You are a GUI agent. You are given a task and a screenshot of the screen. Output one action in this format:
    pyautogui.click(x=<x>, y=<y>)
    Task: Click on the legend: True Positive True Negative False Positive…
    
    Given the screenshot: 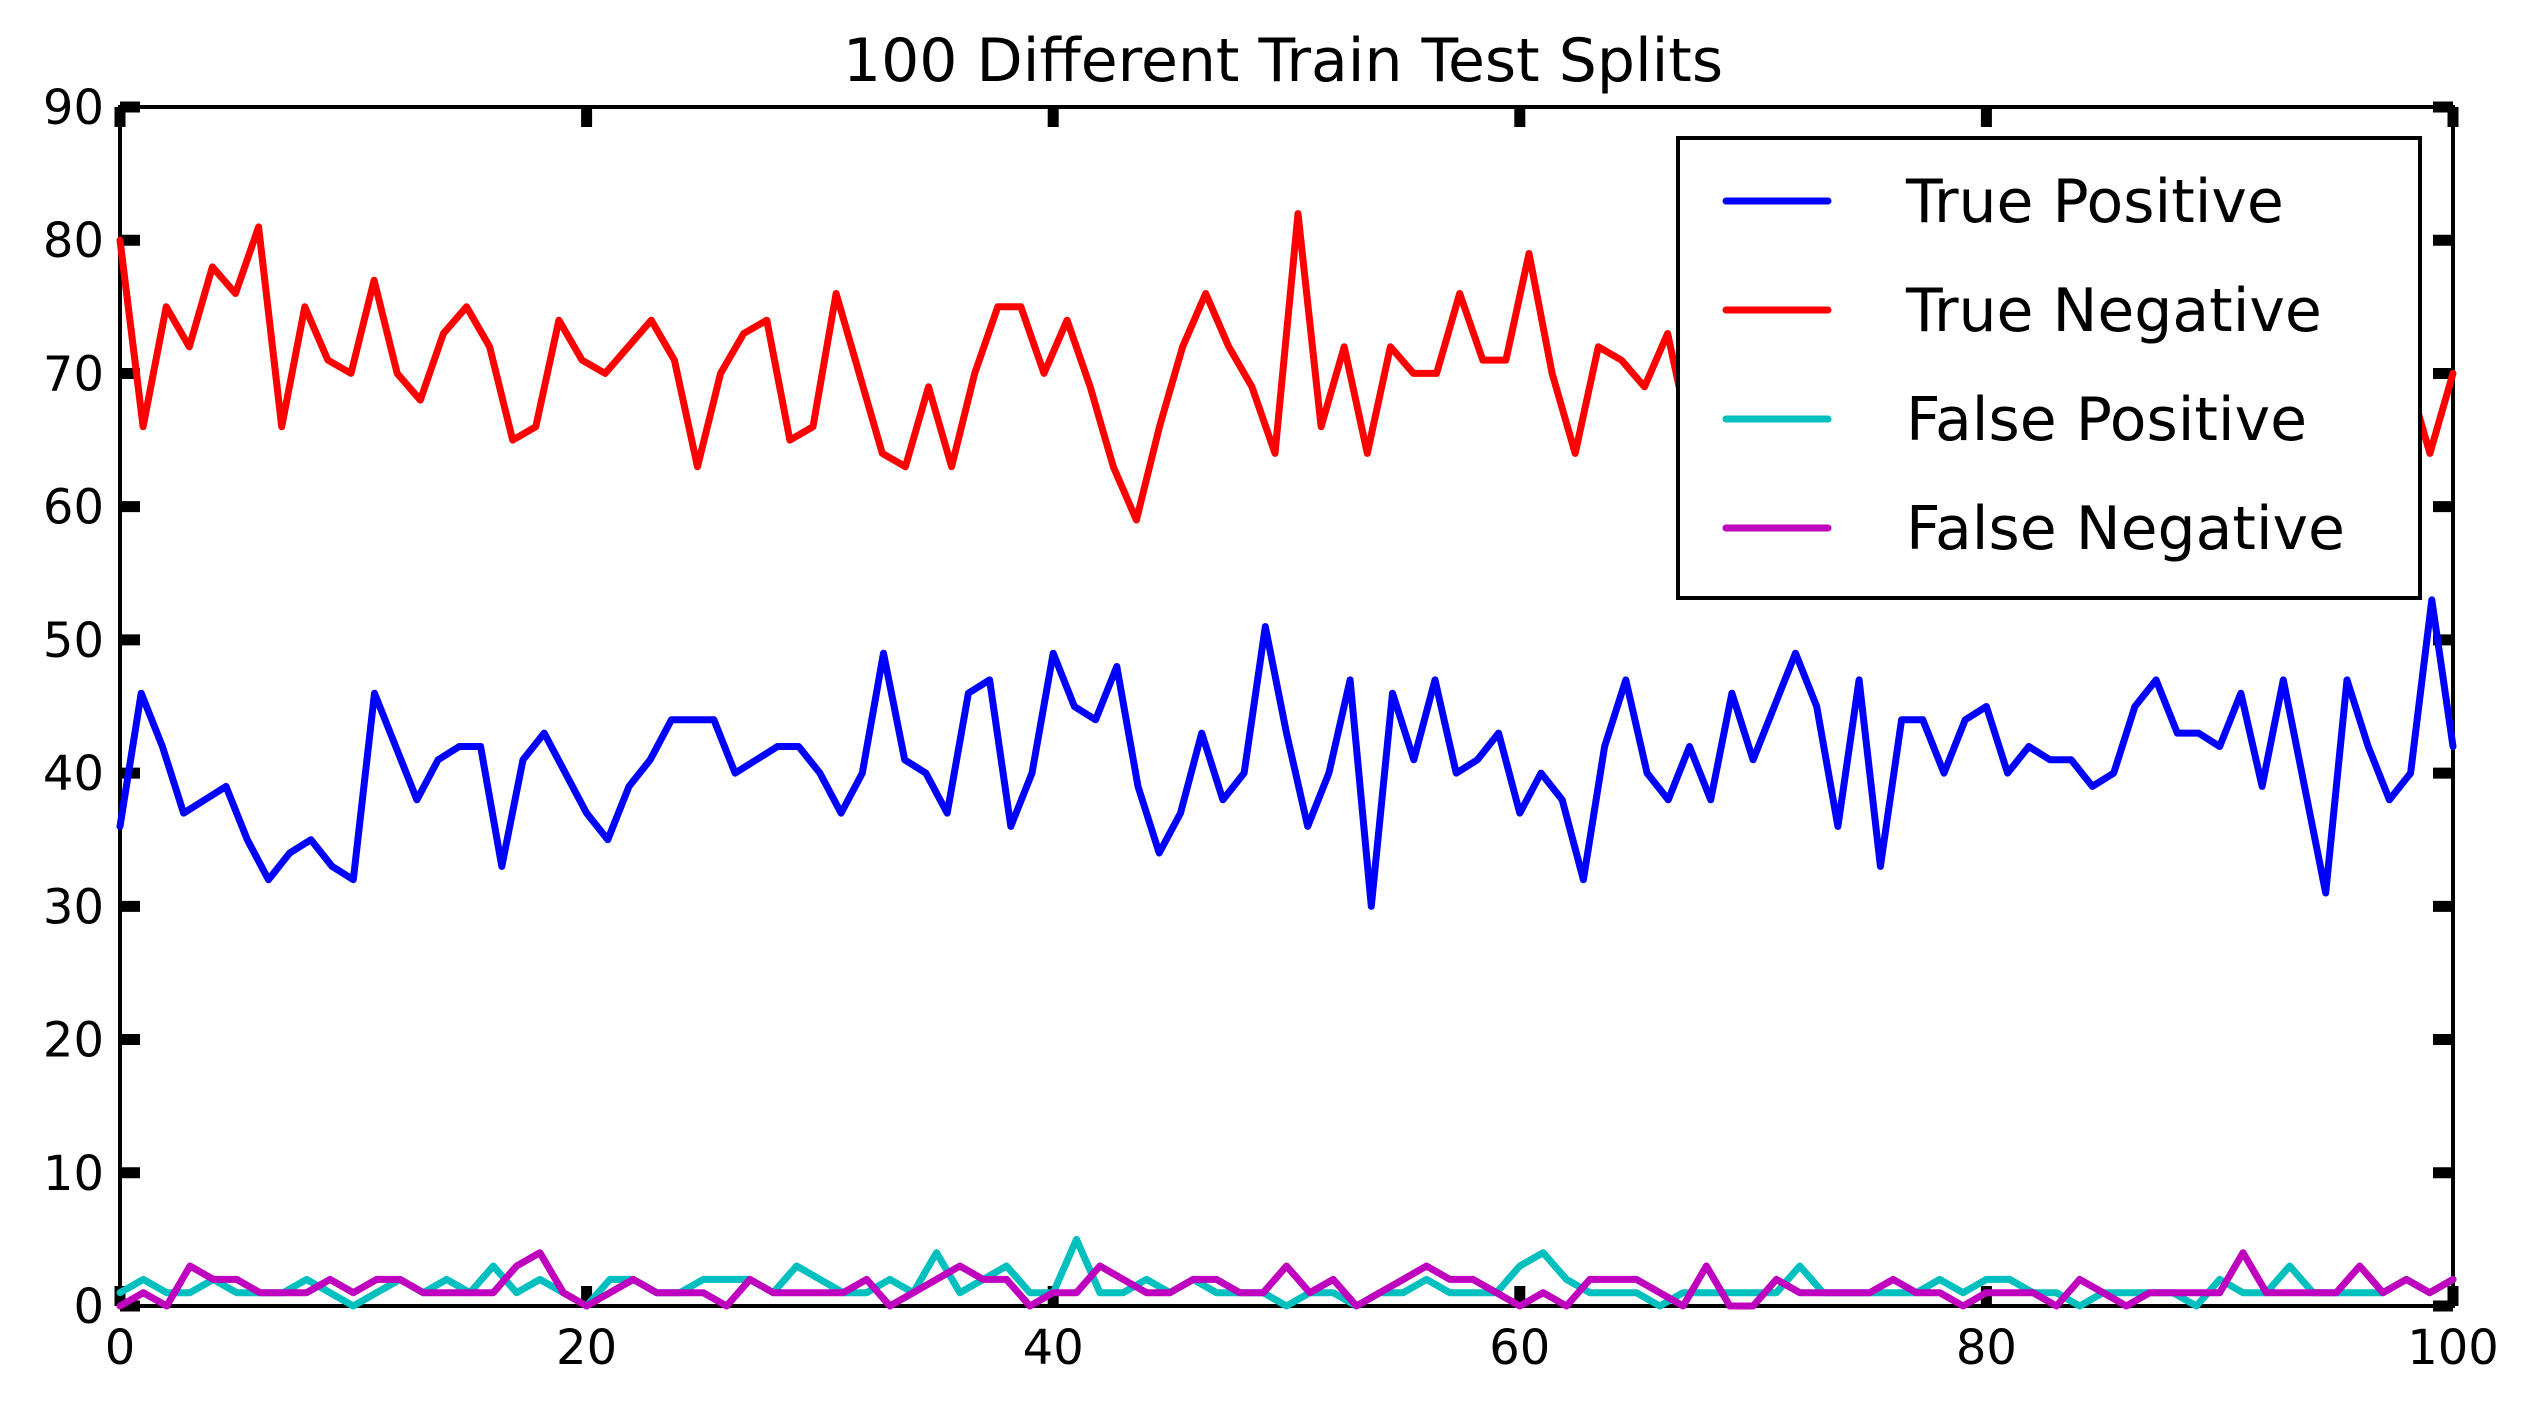 What is the action you would take?
    pyautogui.click(x=2049, y=368)
    